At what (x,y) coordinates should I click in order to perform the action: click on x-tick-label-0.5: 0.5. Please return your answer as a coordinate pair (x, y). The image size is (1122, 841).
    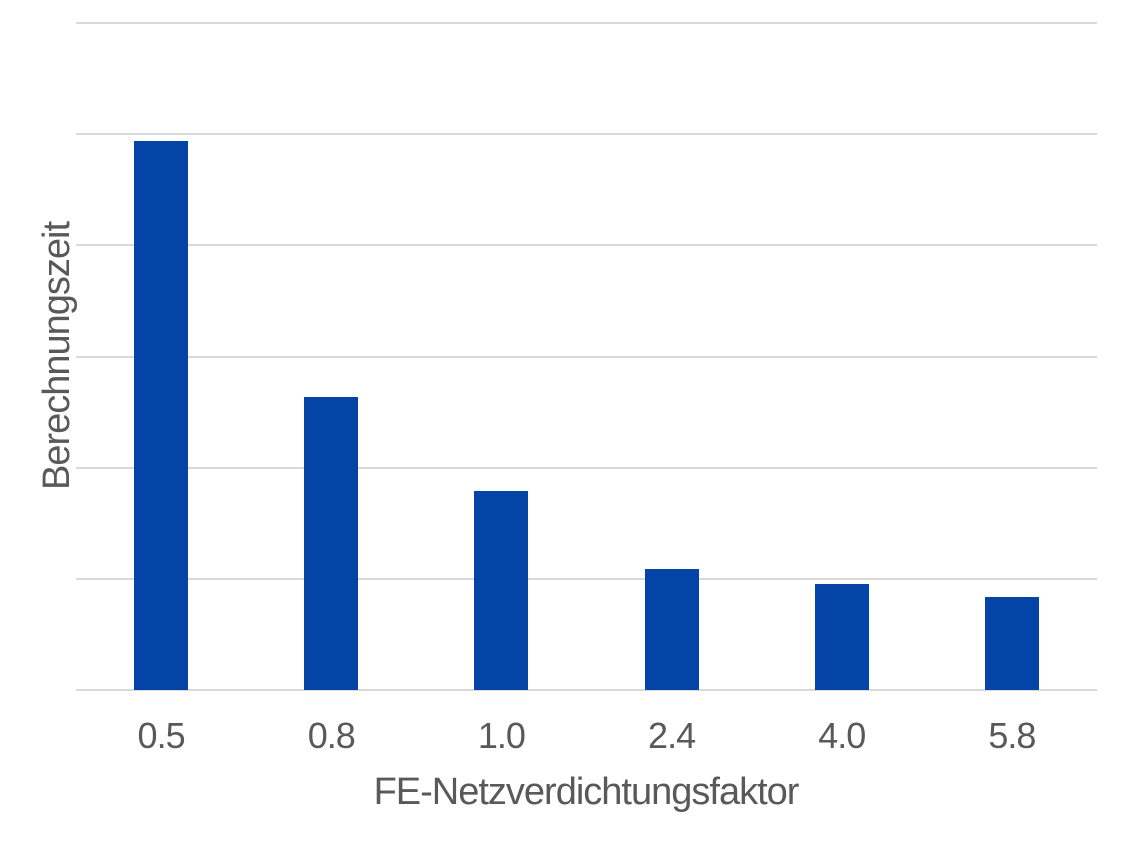
    Looking at the image, I should click on (161, 735).